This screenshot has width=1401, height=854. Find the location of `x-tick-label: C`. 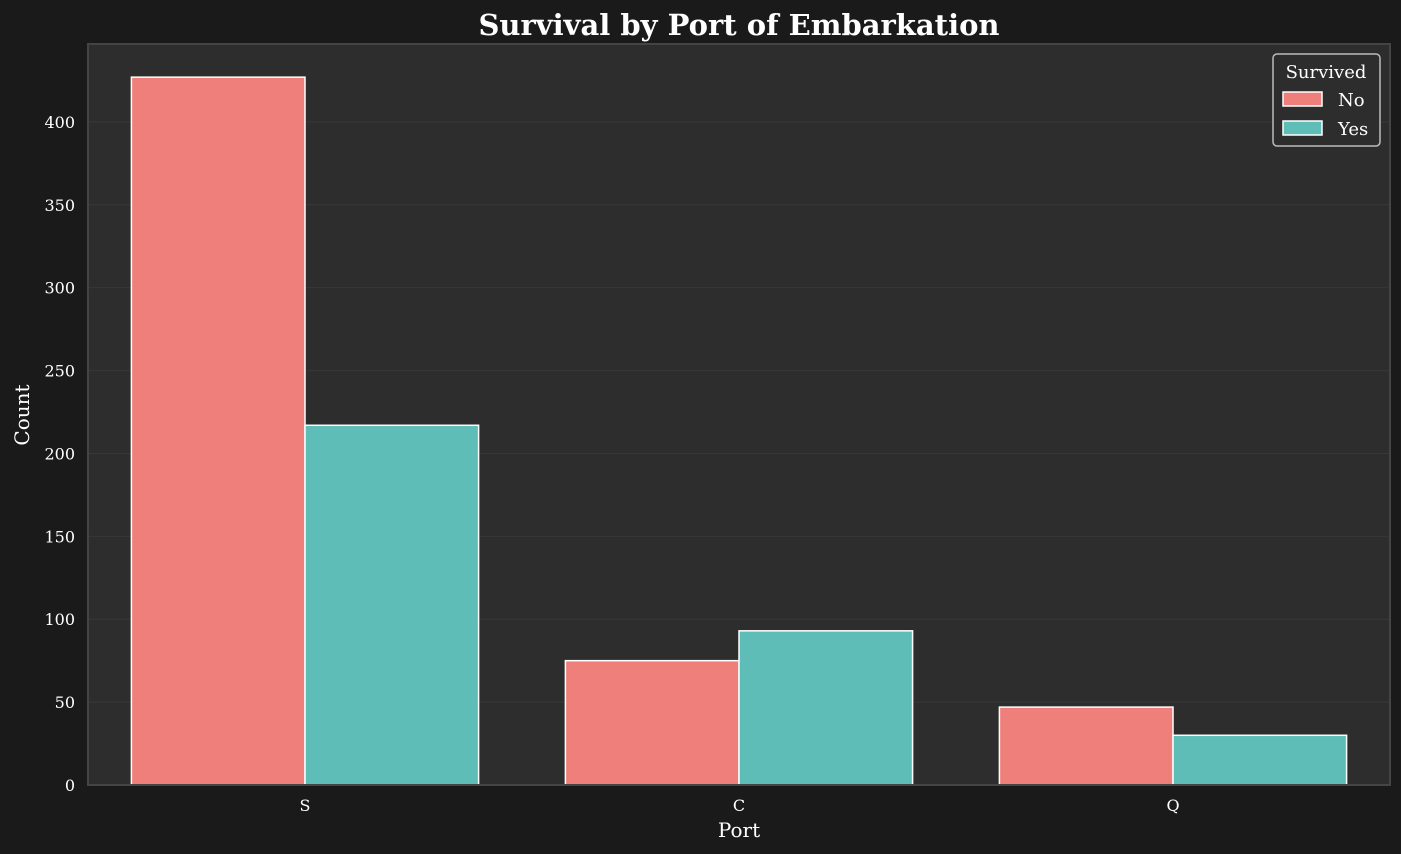

x-tick-label: C is located at coordinates (739, 805).